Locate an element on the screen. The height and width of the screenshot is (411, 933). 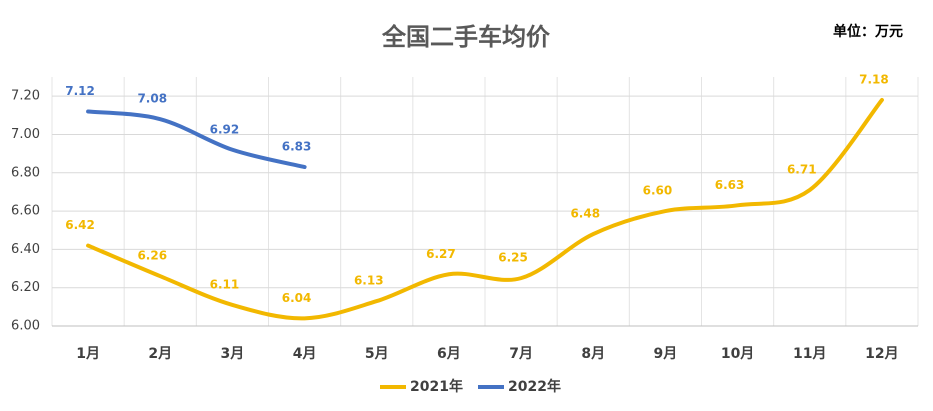
data-label: 6.42 is located at coordinates (80, 225).